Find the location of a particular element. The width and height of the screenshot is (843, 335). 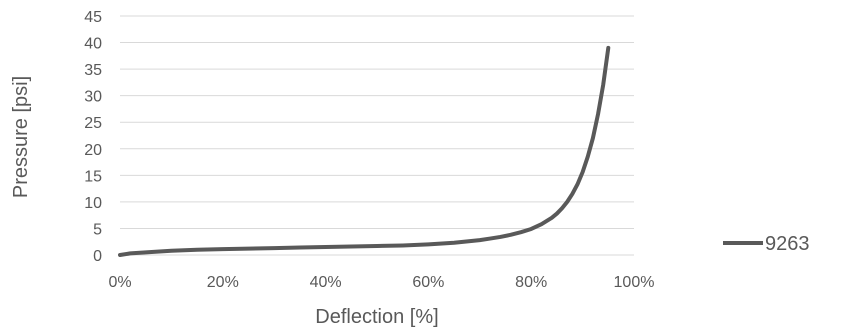

x-axis-title: Deflection [%] is located at coordinates (376, 317).